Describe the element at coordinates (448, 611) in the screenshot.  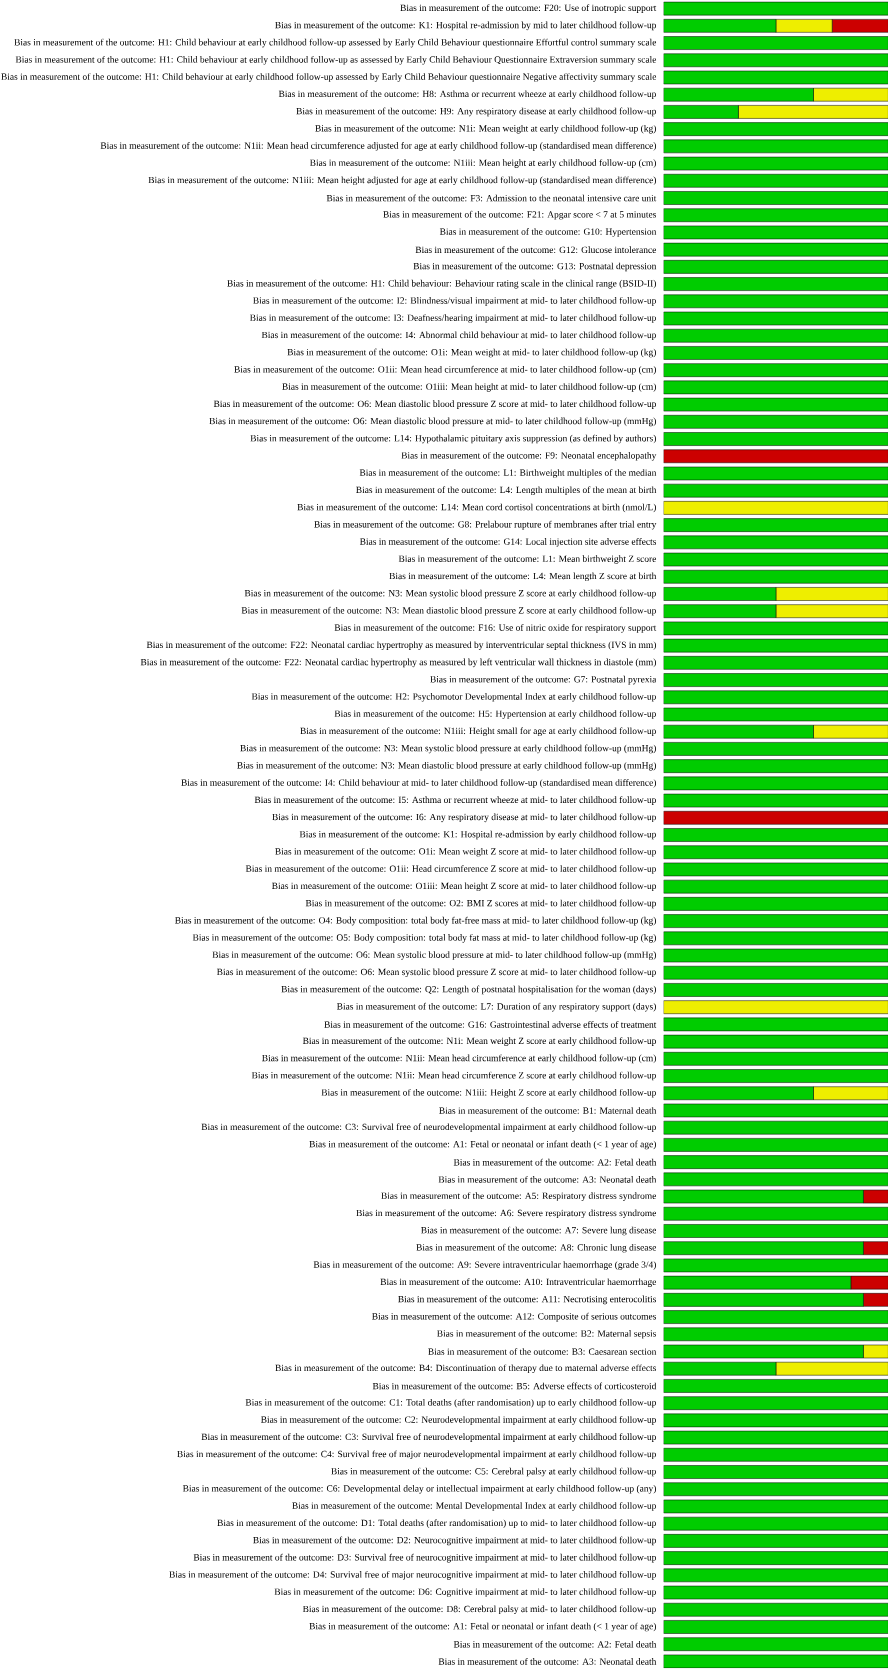
I see `y-tick-label: Bias in measurement of the outcome: N3: Mean diastolic blood pressure Z score at early childhood follow-up` at that location.